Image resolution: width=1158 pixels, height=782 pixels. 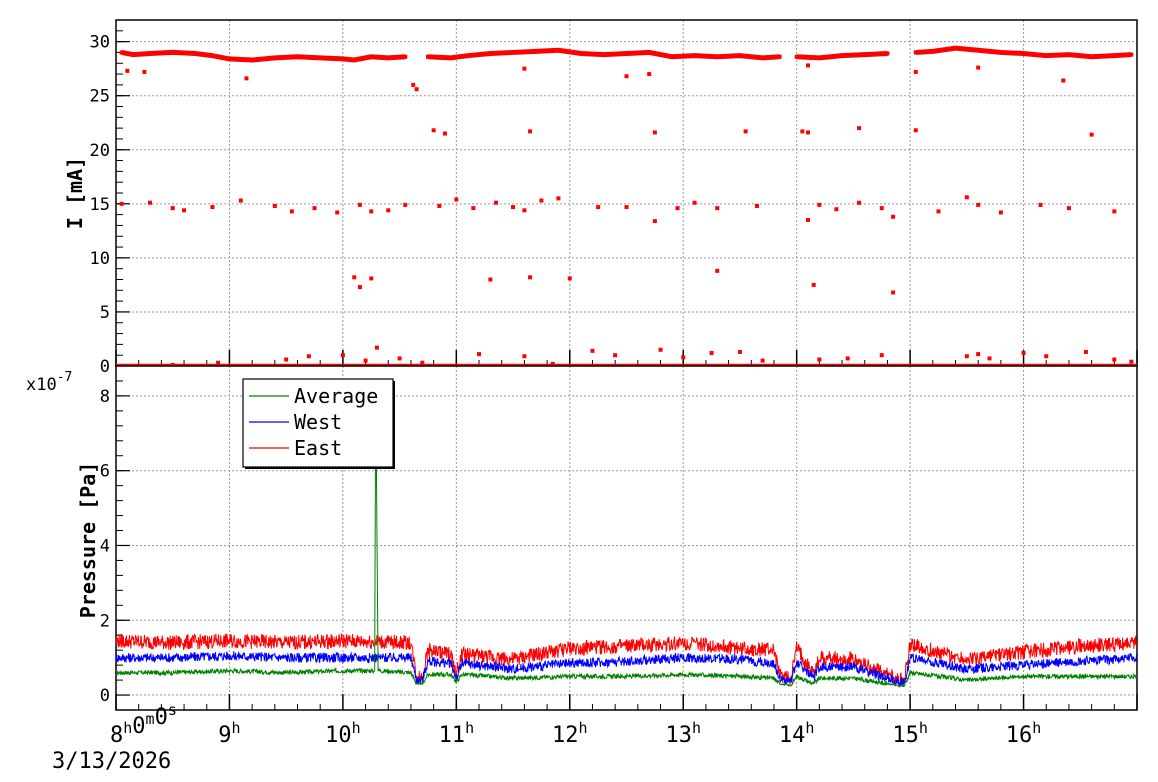 What do you see at coordinates (343, 733) in the screenshot?
I see `x-tick-label: 10h` at bounding box center [343, 733].